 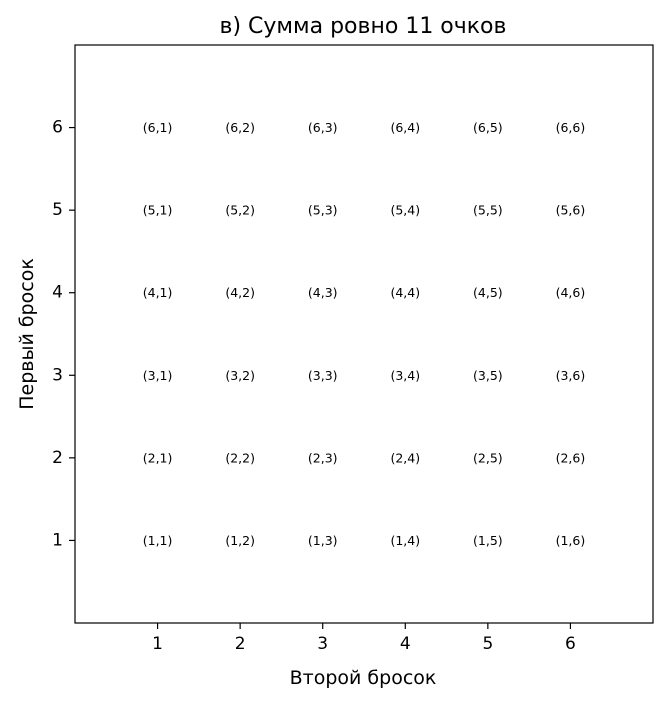 I want to click on cell-label-4-2: (4,2), so click(x=240, y=292).